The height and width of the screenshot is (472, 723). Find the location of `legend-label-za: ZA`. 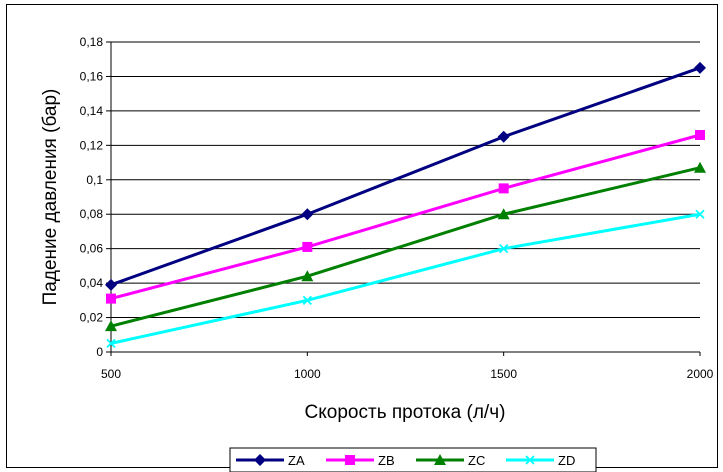

legend-label-za: ZA is located at coordinates (296, 460).